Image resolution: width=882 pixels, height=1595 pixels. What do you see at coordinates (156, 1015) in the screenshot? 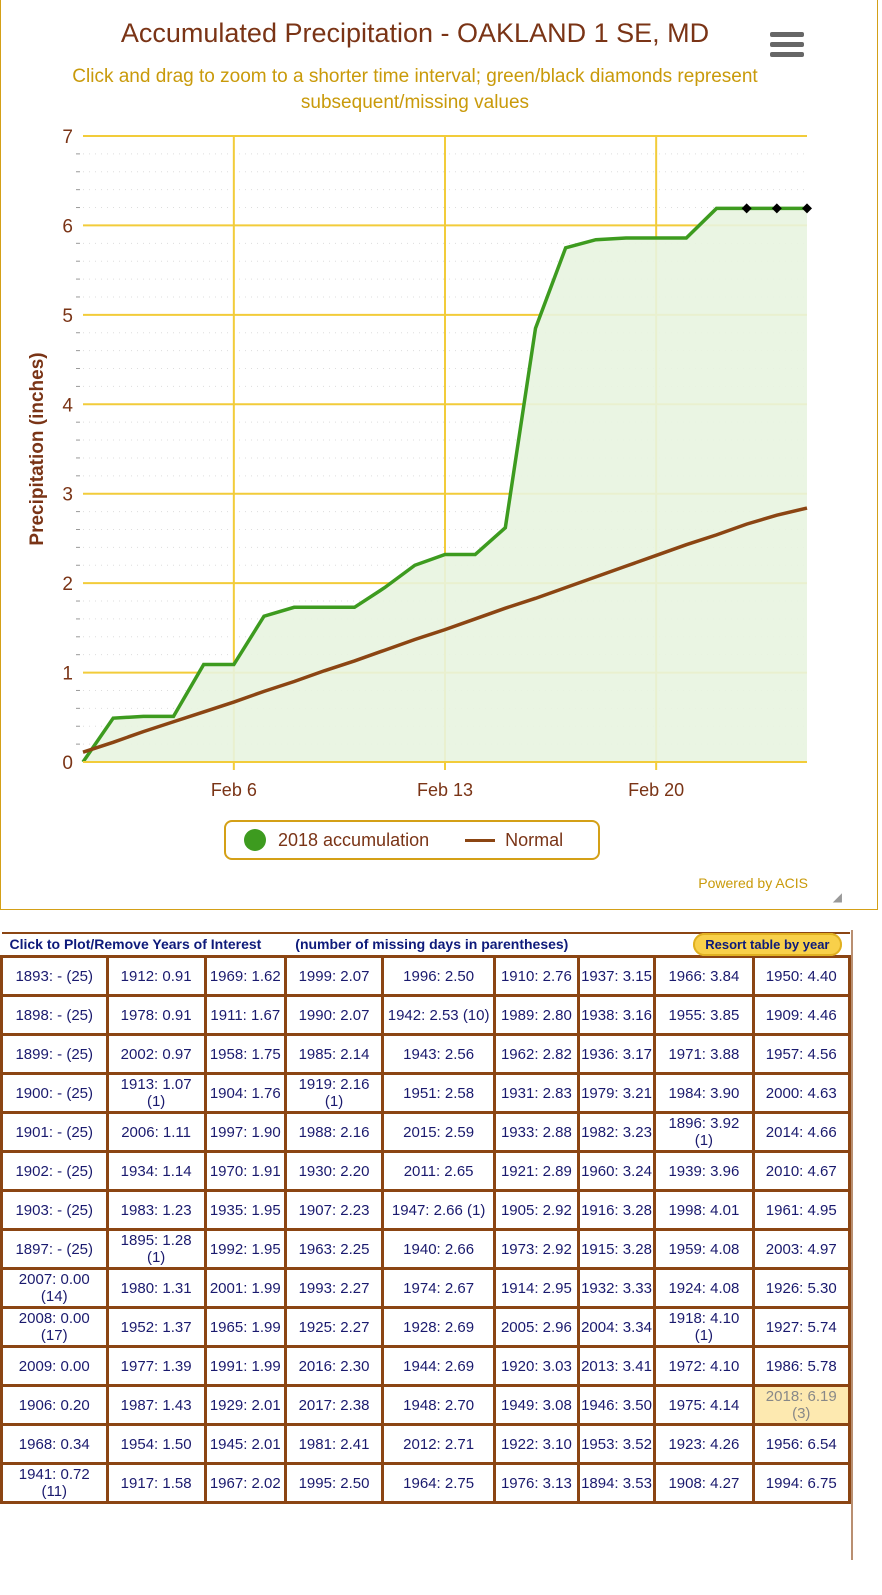
I see `year-cell: 1978: 0.91` at bounding box center [156, 1015].